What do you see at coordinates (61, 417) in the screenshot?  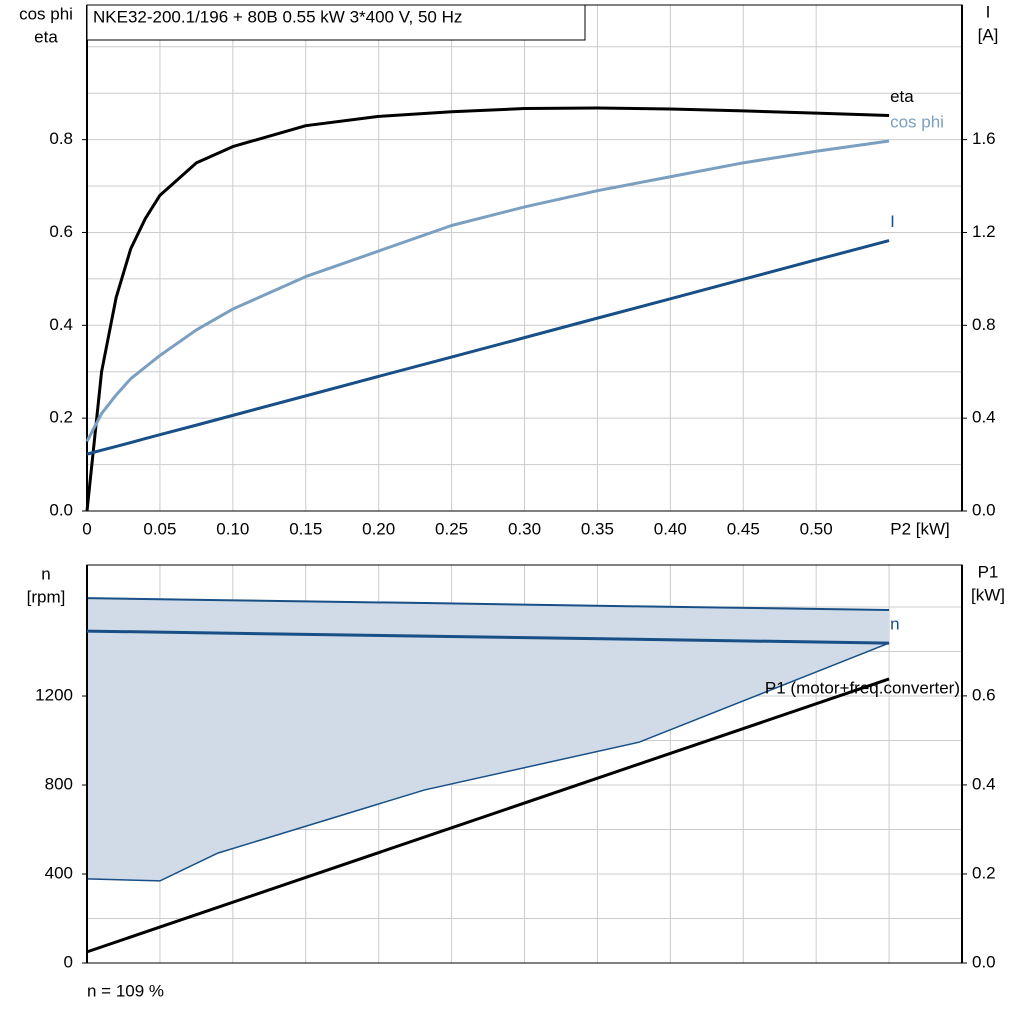 I see `y-tick-label: 0.2` at bounding box center [61, 417].